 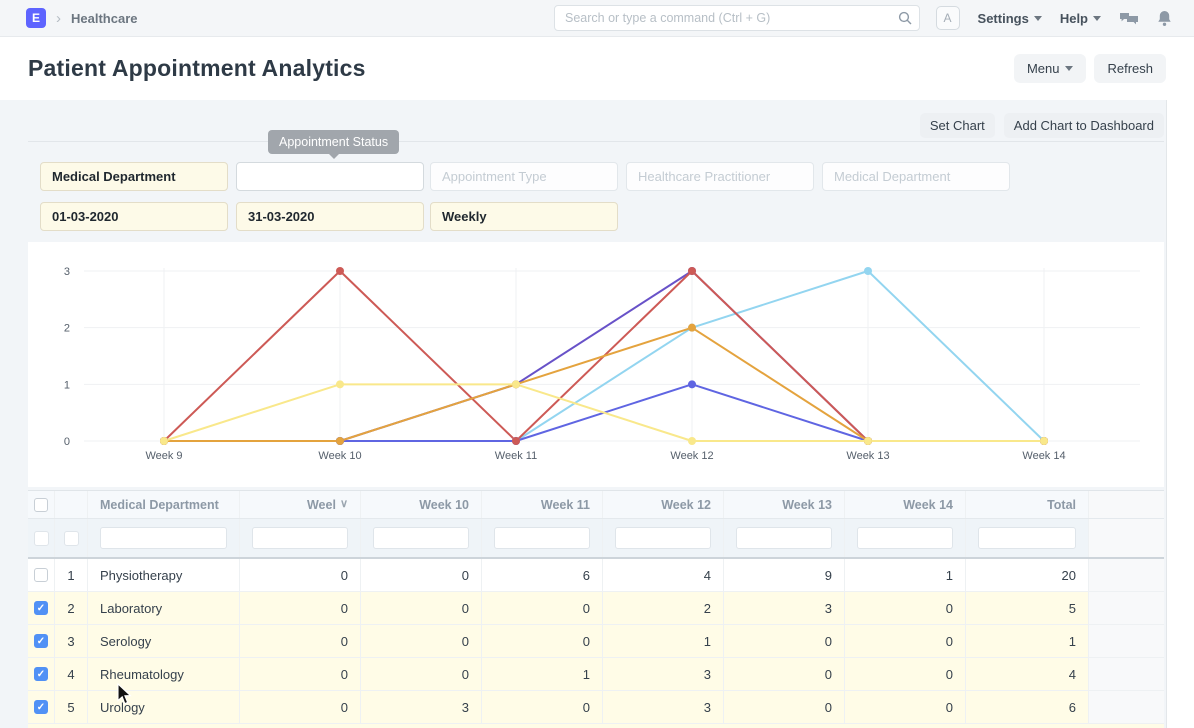 I want to click on menu-button: Menu, so click(x=1050, y=68).